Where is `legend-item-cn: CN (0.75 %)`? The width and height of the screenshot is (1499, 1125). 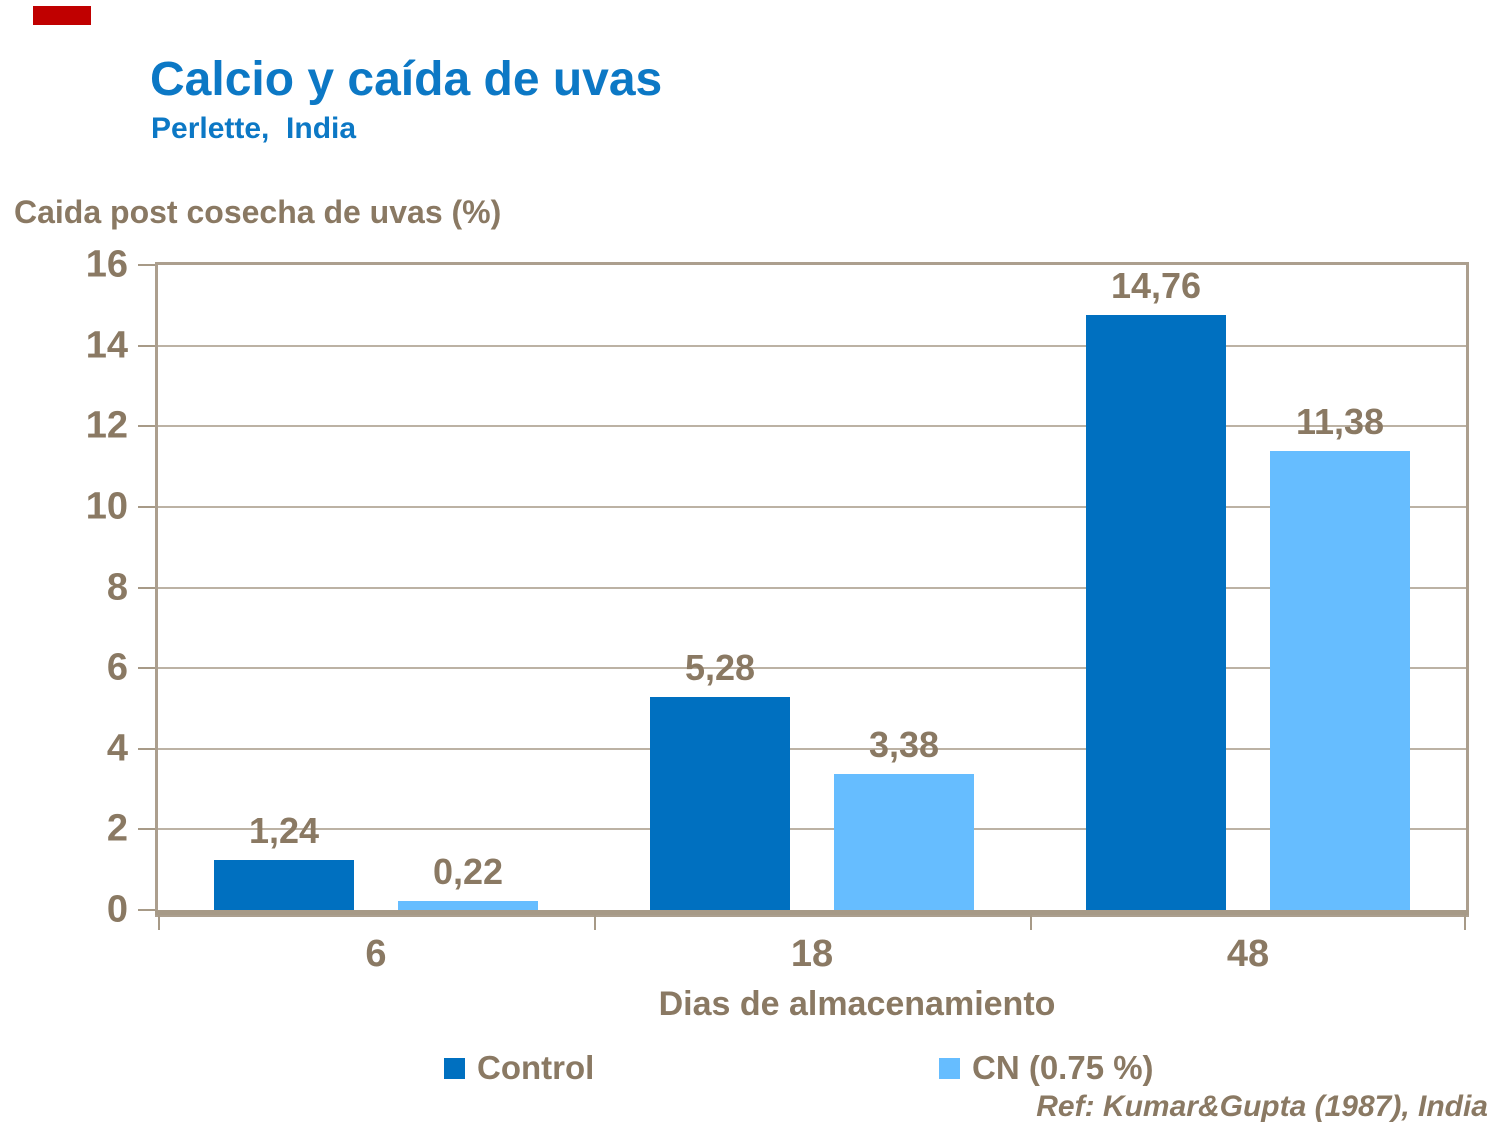 legend-item-cn: CN (0.75 %) is located at coordinates (1046, 1068).